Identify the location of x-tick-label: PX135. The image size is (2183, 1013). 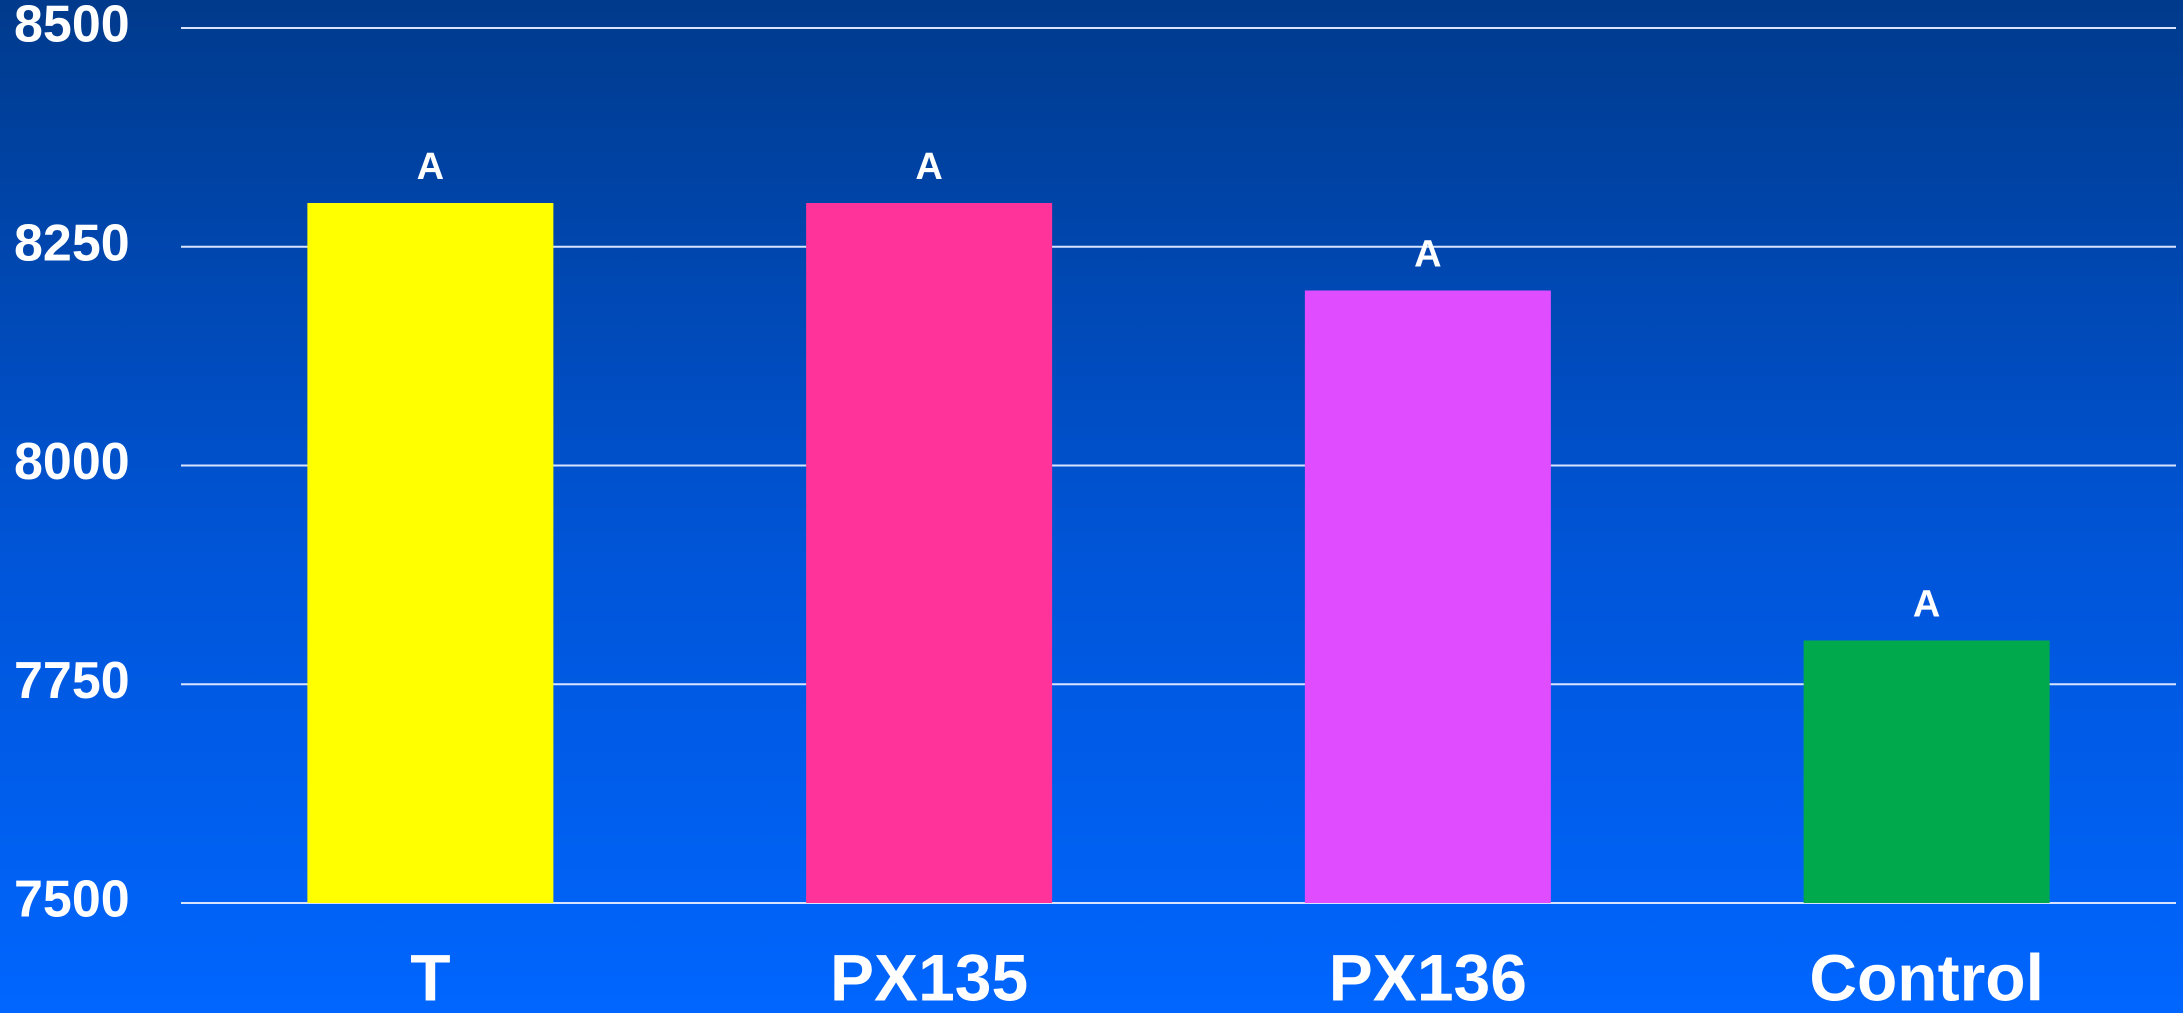
(929, 976).